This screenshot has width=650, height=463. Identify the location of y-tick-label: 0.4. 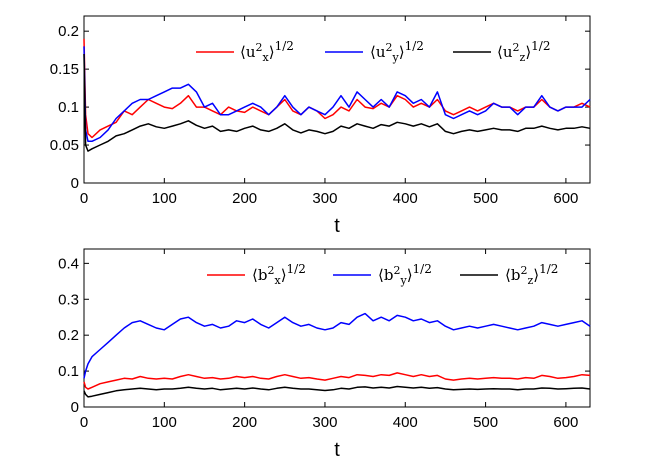
(68, 263).